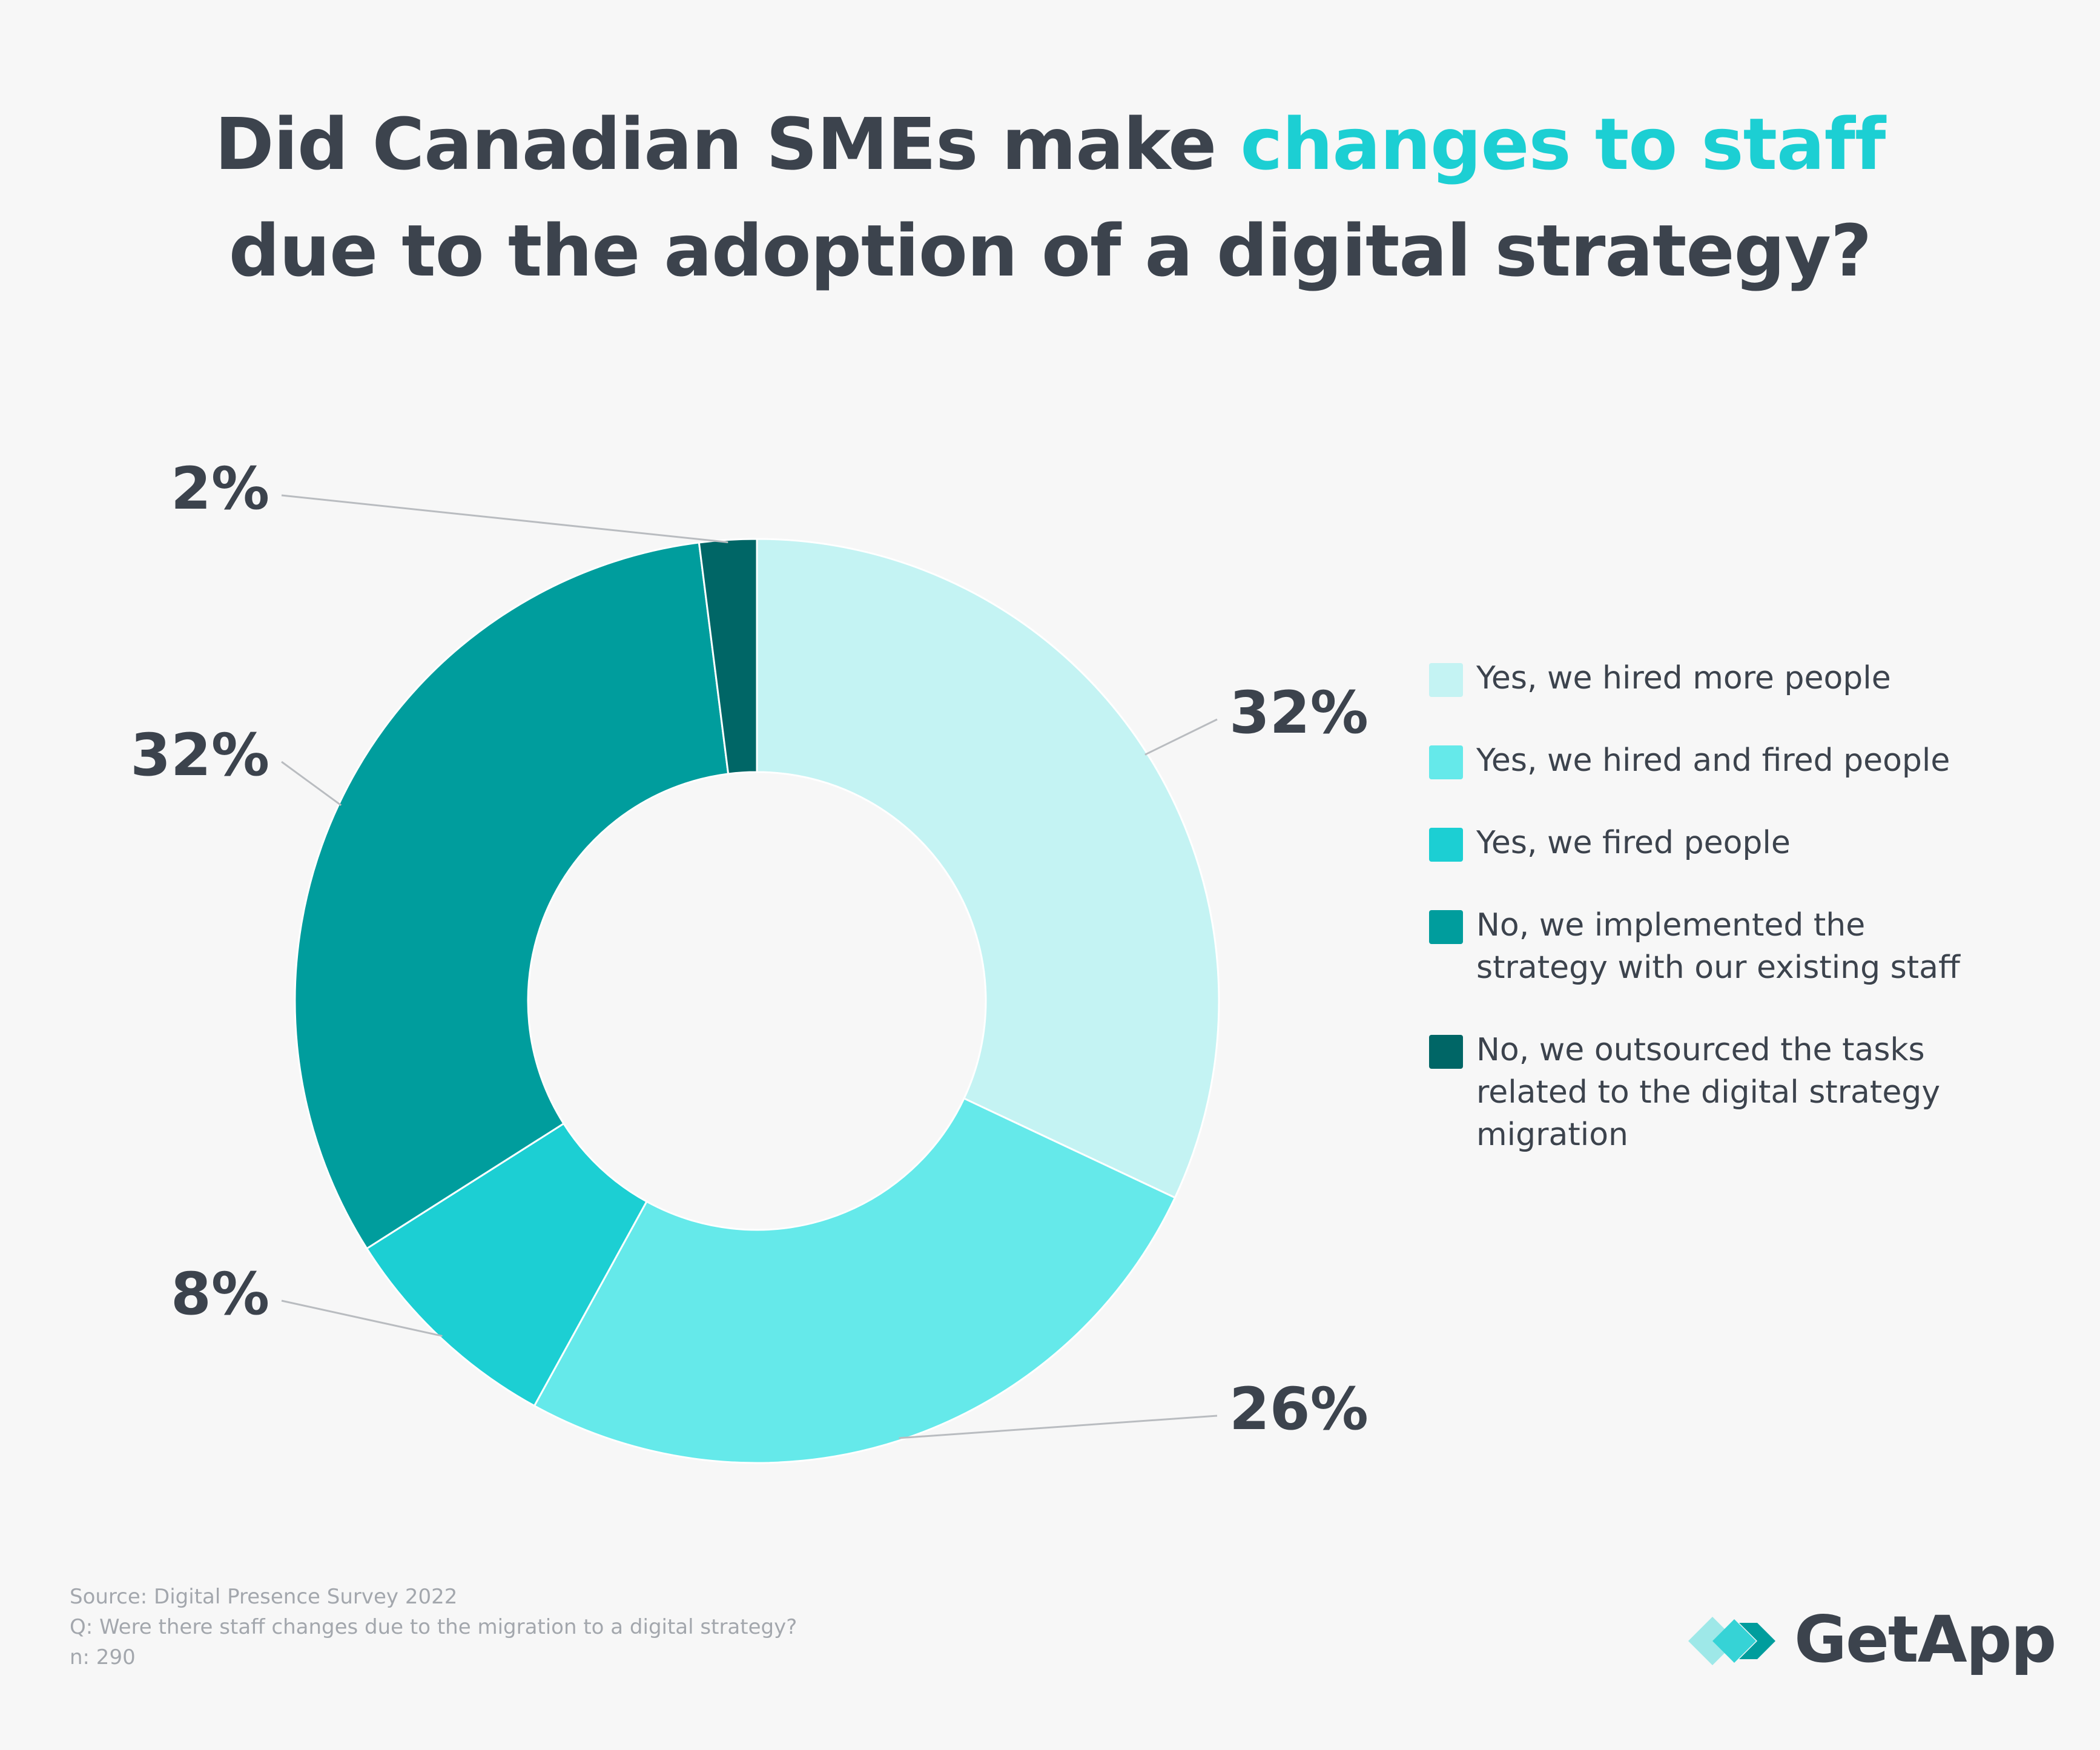  What do you see at coordinates (506, 1264) in the screenshot?
I see `slice-fired` at bounding box center [506, 1264].